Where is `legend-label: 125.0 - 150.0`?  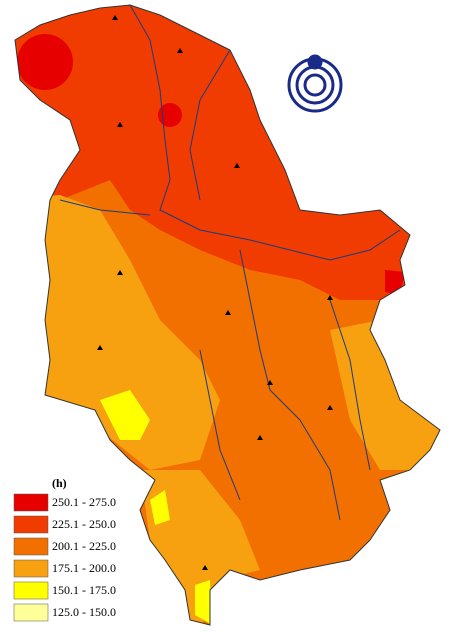
legend-label: 125.0 - 150.0 is located at coordinates (84, 612).